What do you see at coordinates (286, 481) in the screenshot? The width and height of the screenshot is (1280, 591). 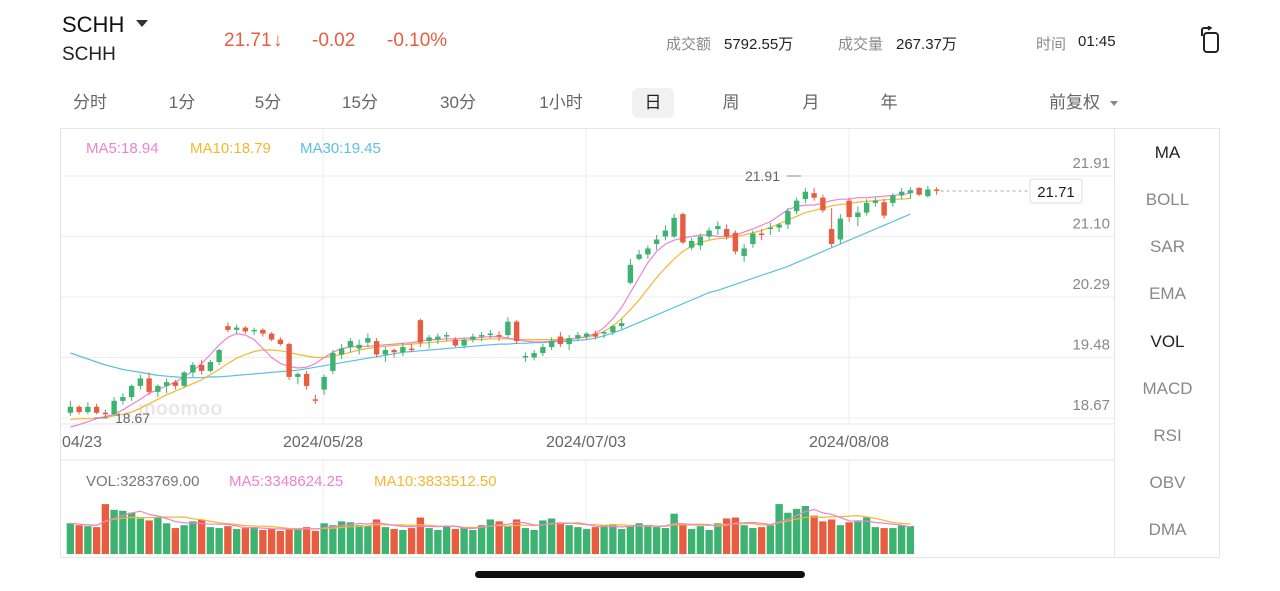 I see `legend-vol-ma5: MA5:3348624.25` at bounding box center [286, 481].